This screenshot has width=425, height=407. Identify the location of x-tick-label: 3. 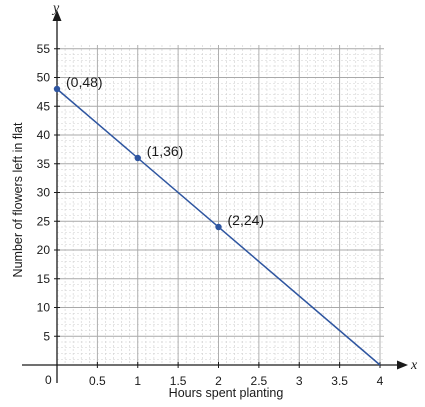
(299, 381).